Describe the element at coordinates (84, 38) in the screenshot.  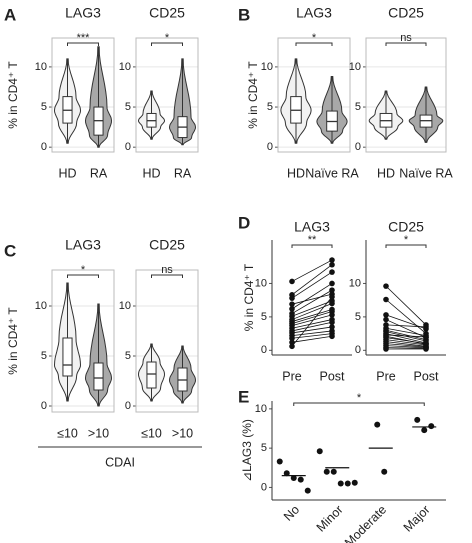
I see `significance-label: ***` at that location.